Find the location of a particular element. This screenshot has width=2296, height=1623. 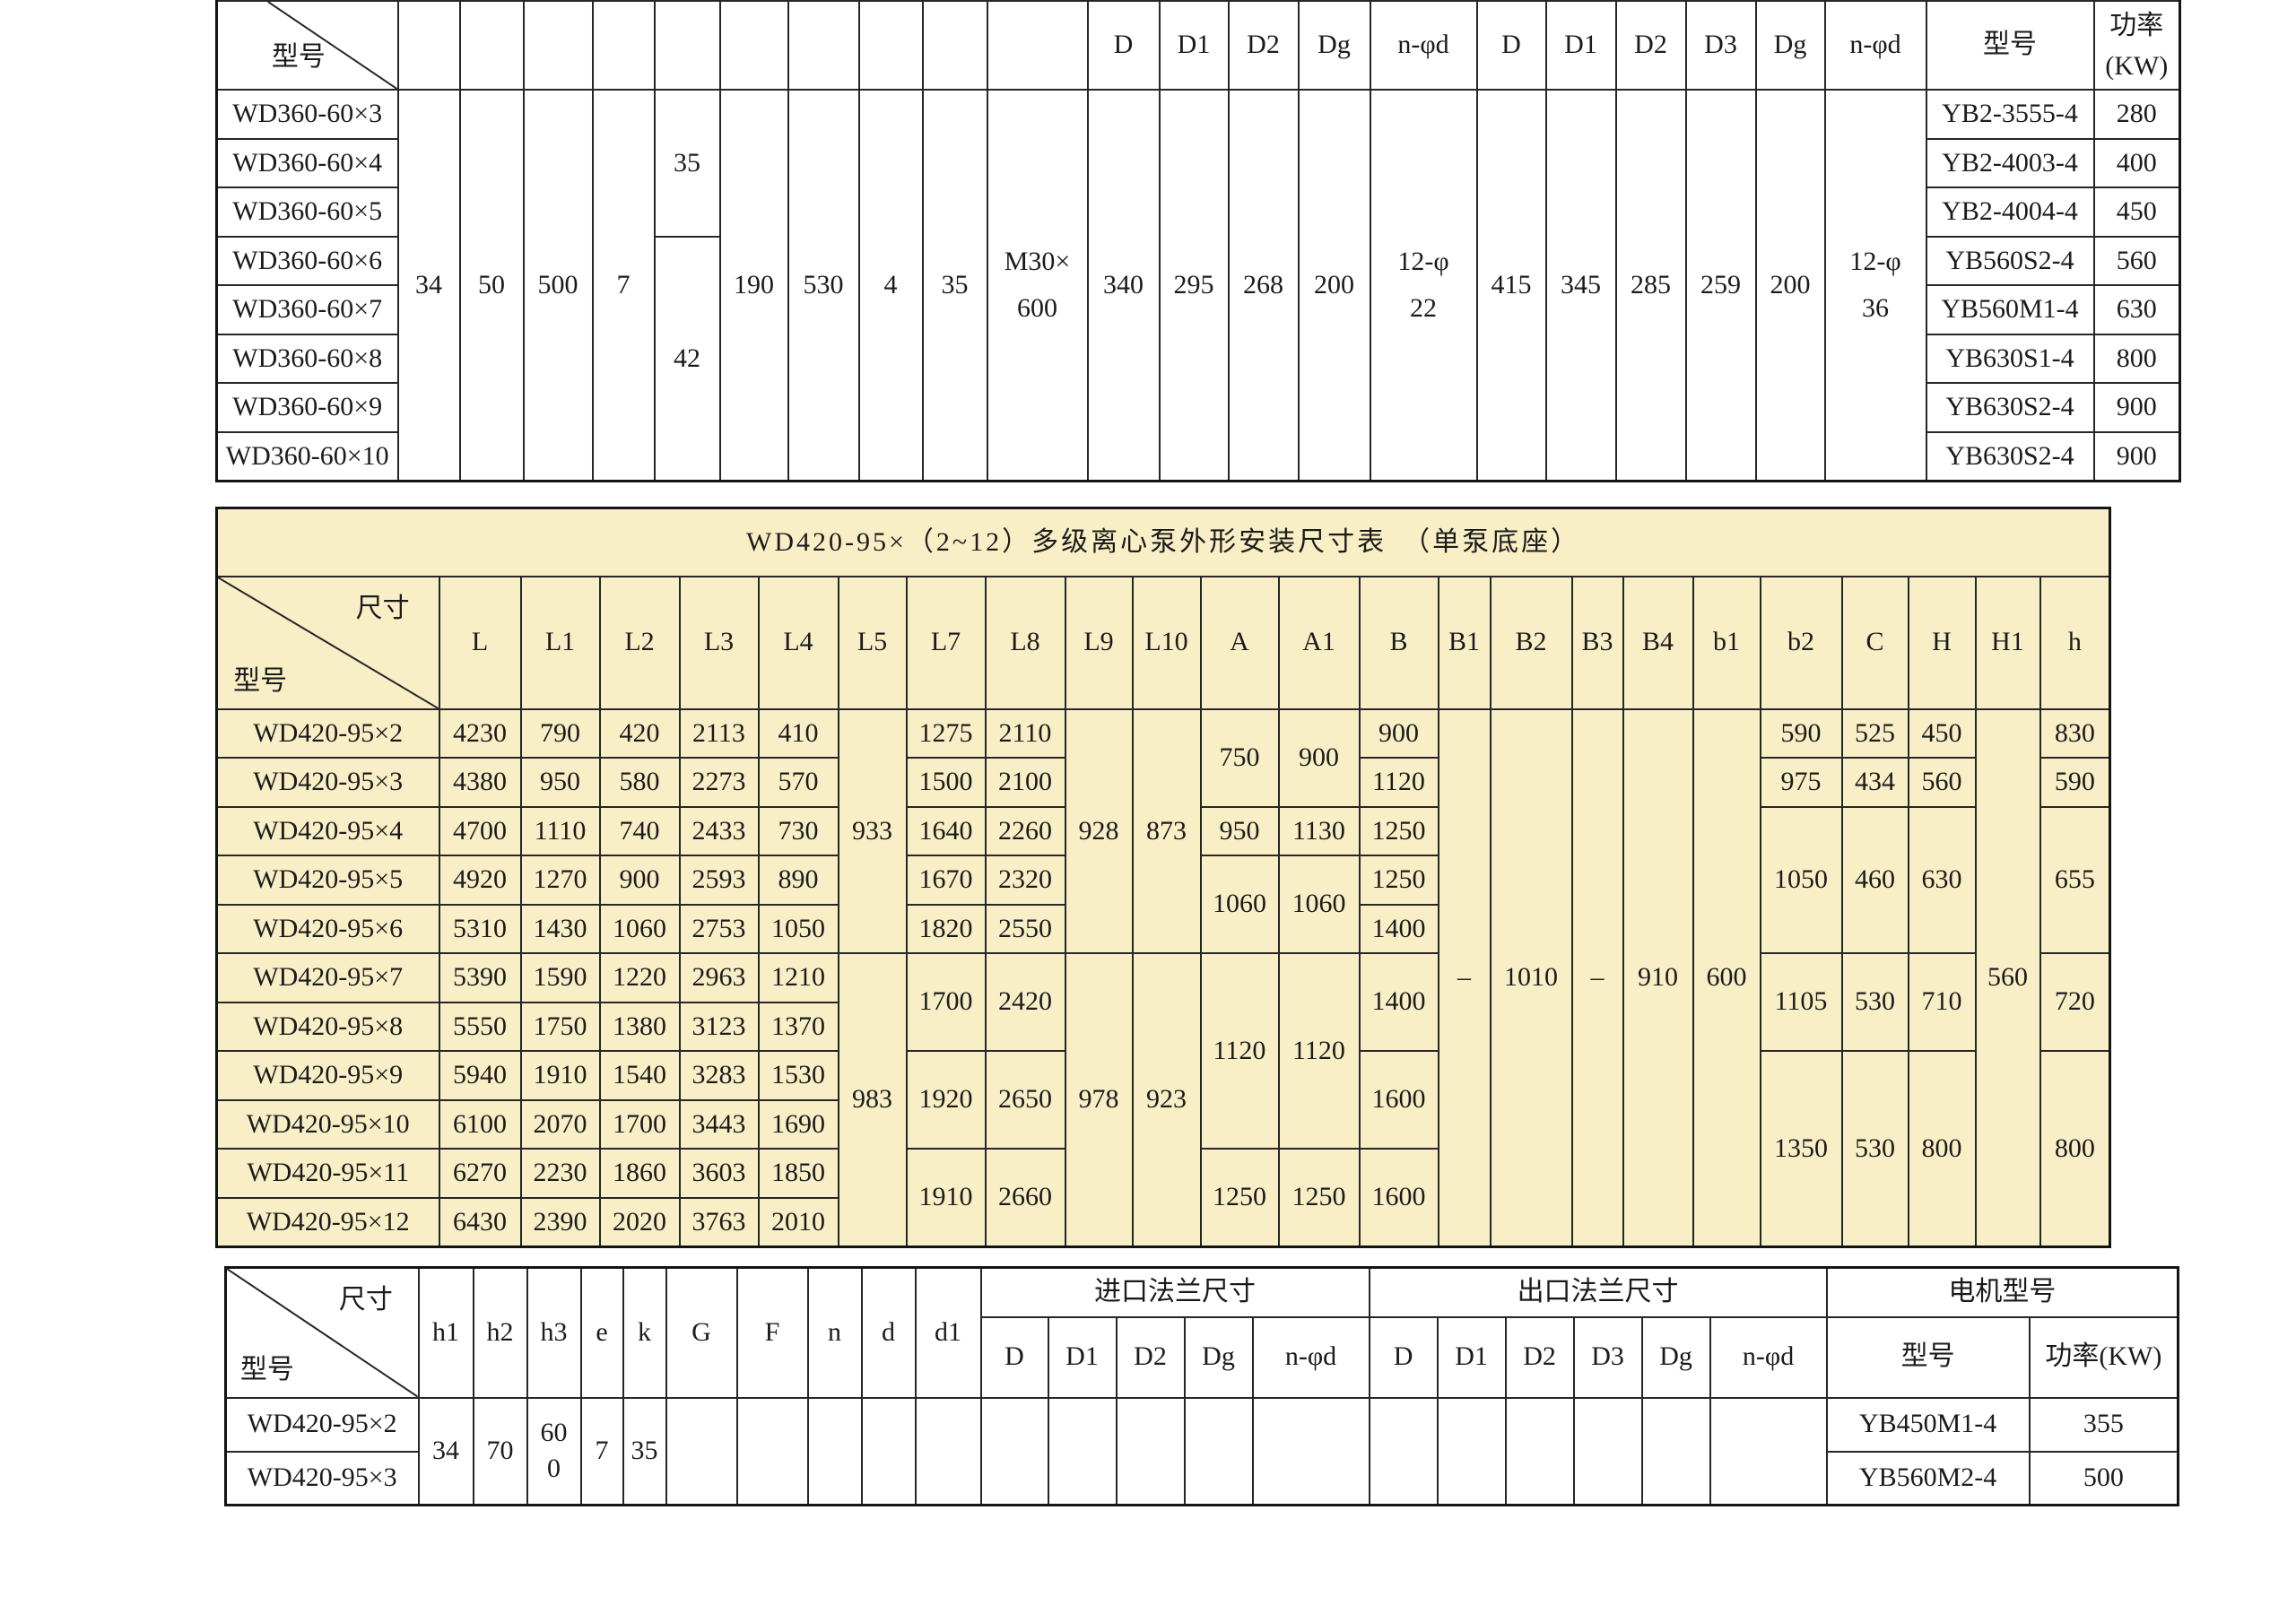

table-row: WD420-95×8 5550 1750 1380 3123 1370 is located at coordinates (1162, 1026).